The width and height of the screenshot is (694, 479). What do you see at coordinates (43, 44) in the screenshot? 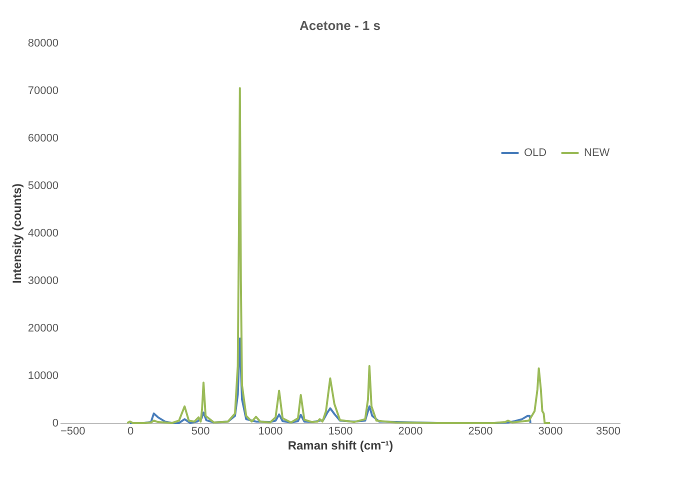
I see `y-tick-label: 80000` at bounding box center [43, 44].